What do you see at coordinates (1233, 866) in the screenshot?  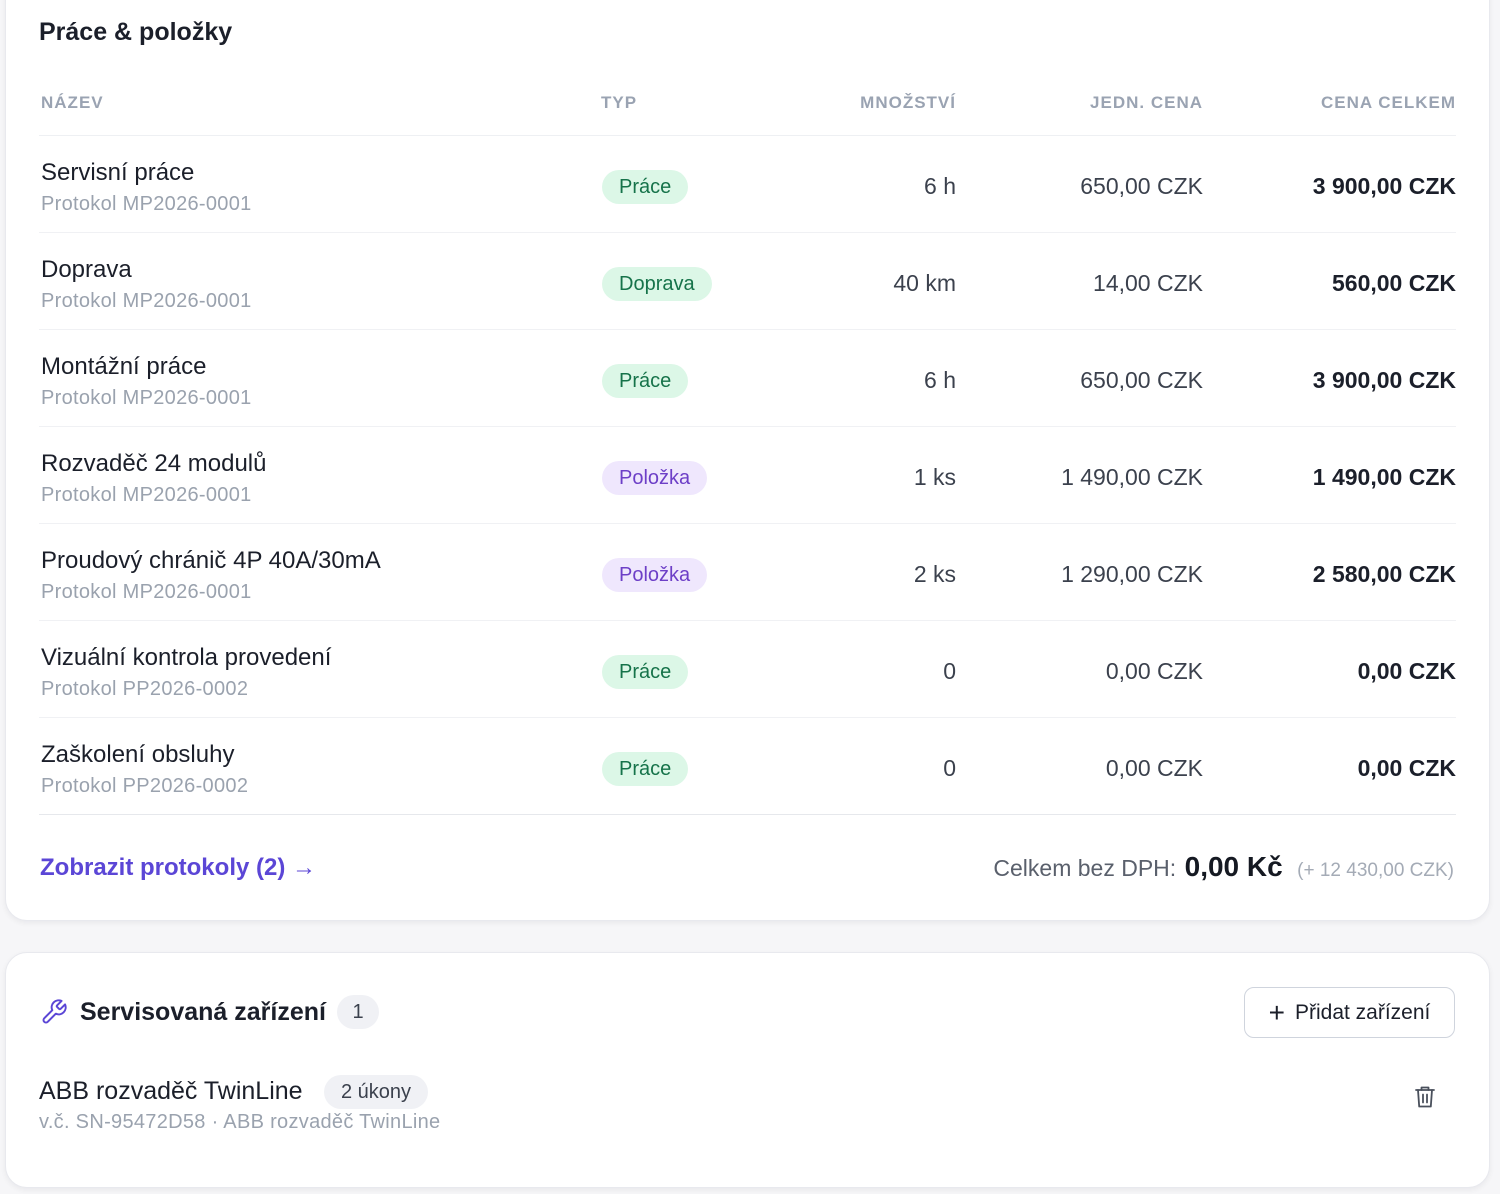 I see `total-value: 0,00 Kč` at bounding box center [1233, 866].